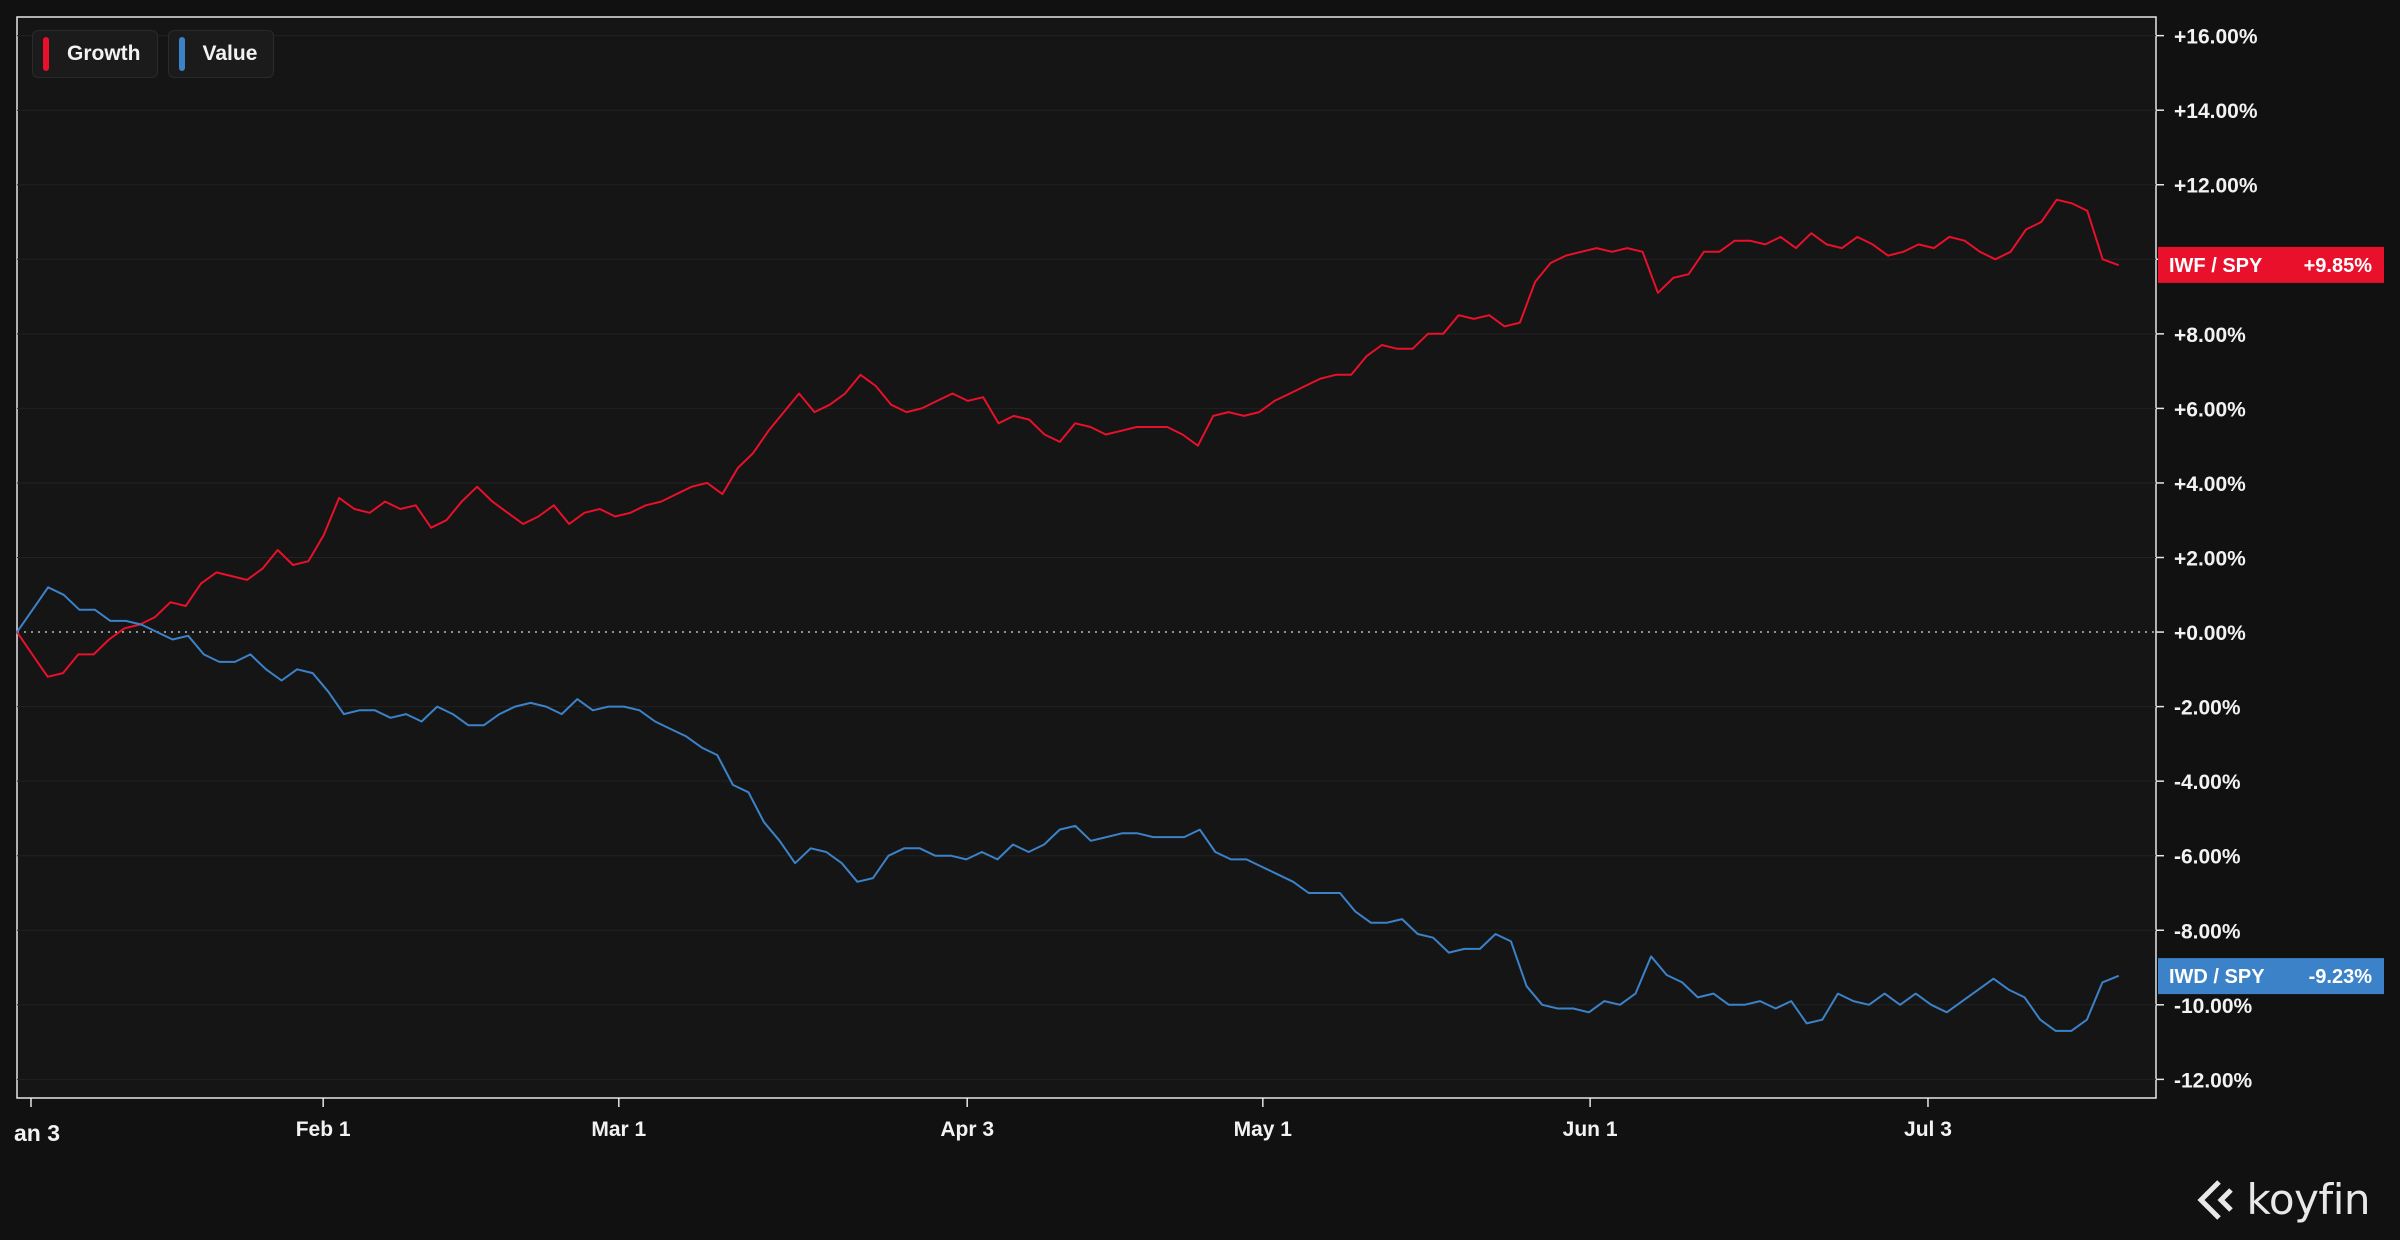 The image size is (2400, 1240). Describe the element at coordinates (2271, 620) in the screenshot. I see `end-value-badges: IWF / SPY +9.85% IWD / SPY -9.23%` at that location.